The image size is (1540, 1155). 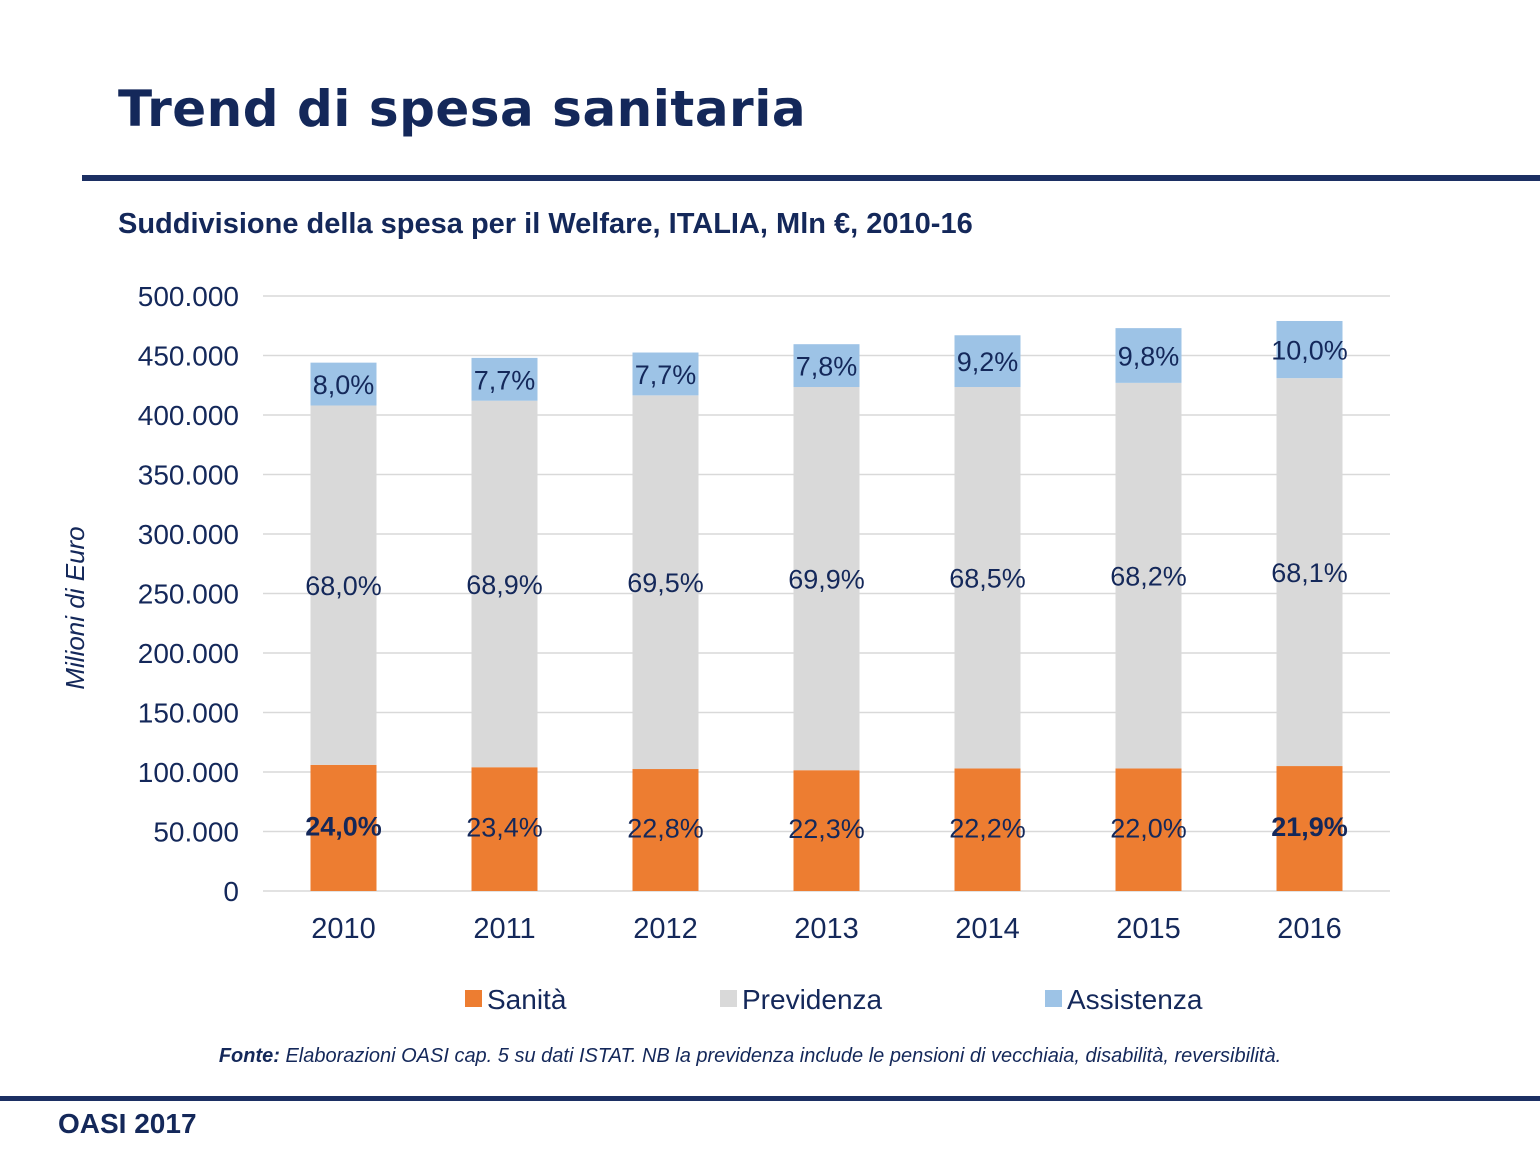 I want to click on y-tick-label: 450.000, so click(x=188, y=356).